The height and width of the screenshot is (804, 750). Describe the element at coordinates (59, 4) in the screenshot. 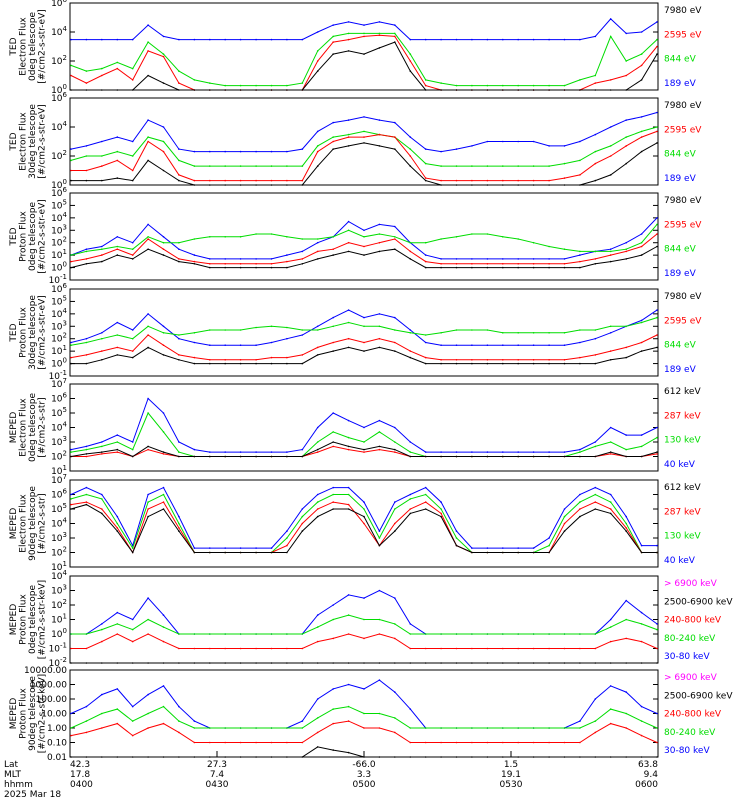

I see `y-tick-label: 106` at that location.